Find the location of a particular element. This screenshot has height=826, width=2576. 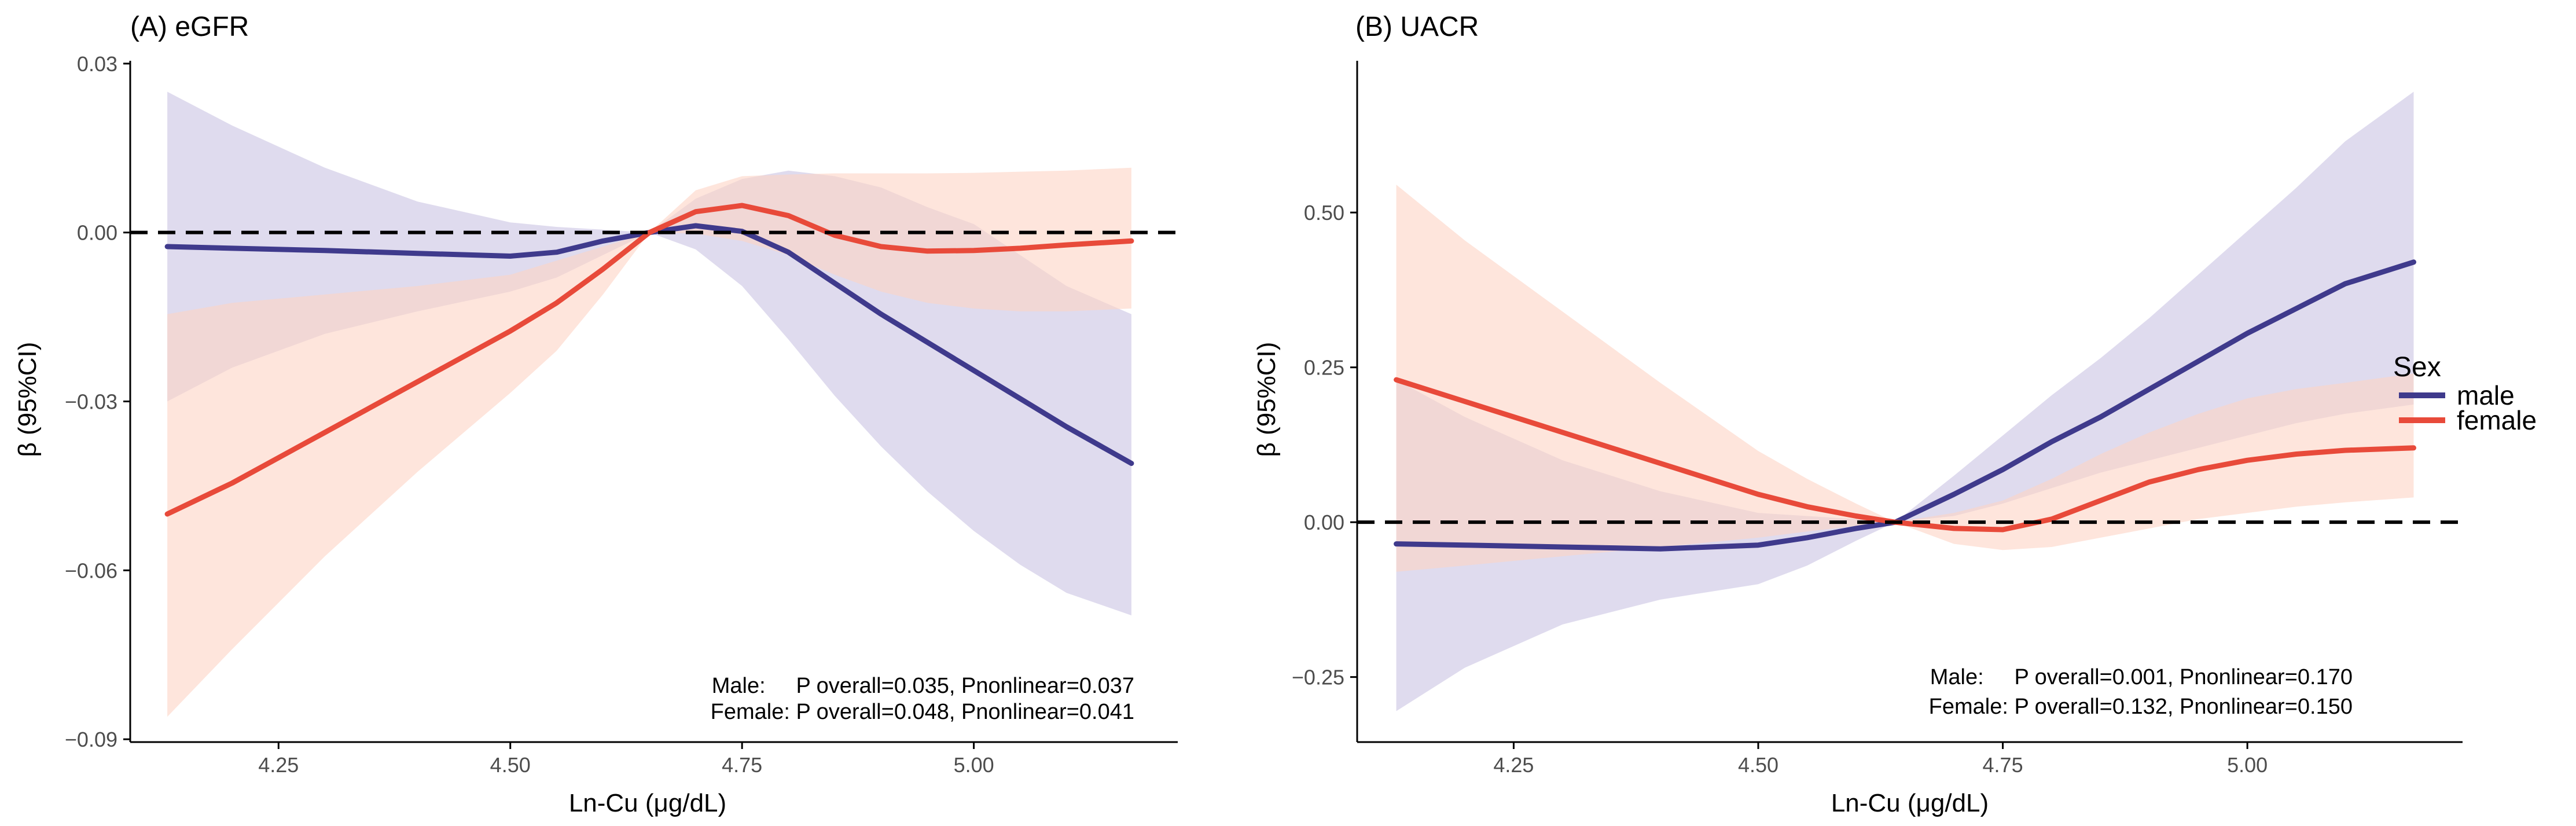

y-tick-label: 0.50 is located at coordinates (1324, 213).